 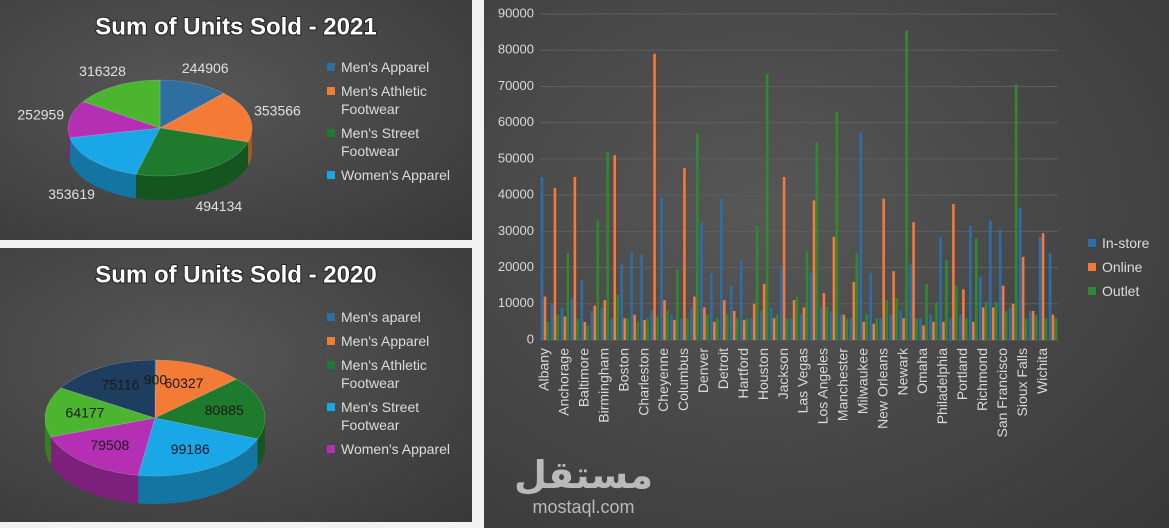 I want to click on x-tick-label: Detroit, so click(x=723, y=368).